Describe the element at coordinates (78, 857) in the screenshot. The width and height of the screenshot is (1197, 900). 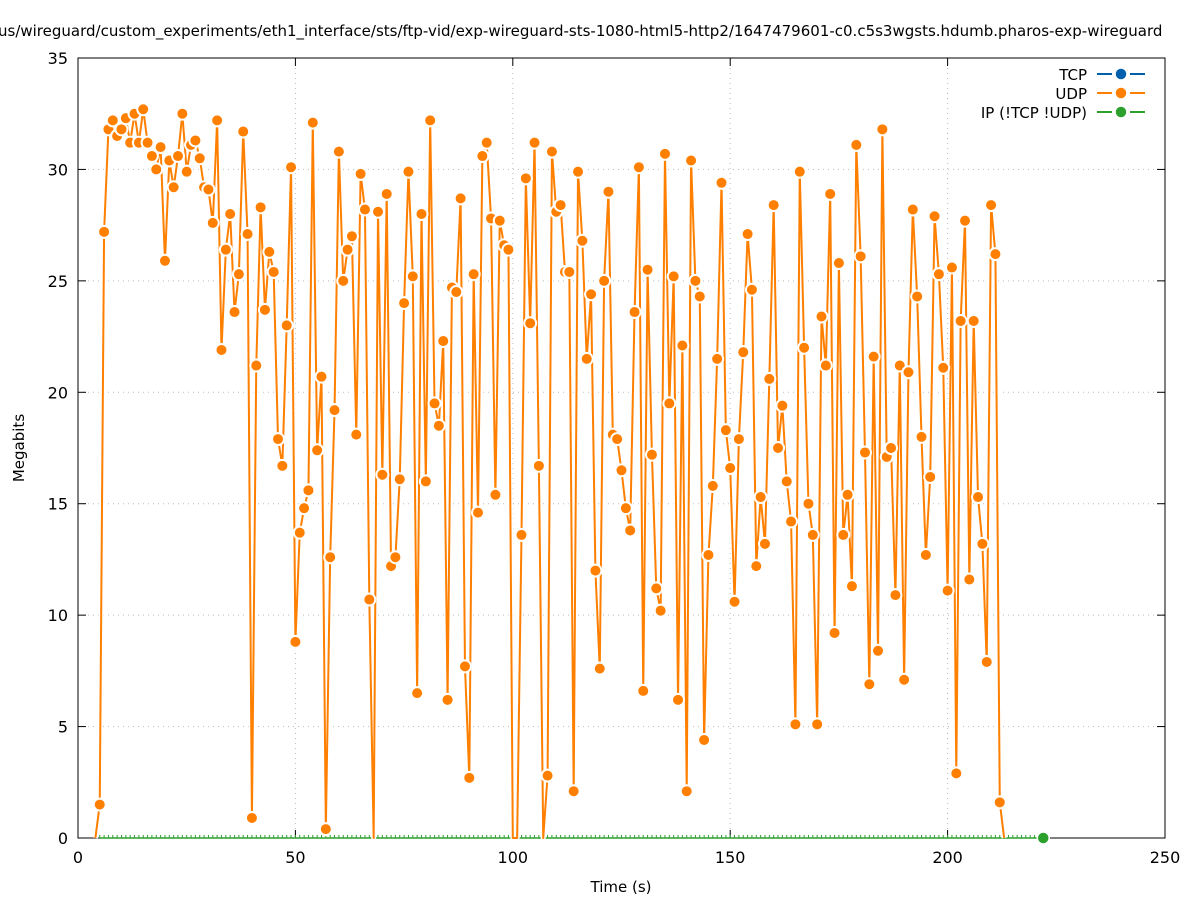
I see `x-tick-label: 0` at that location.